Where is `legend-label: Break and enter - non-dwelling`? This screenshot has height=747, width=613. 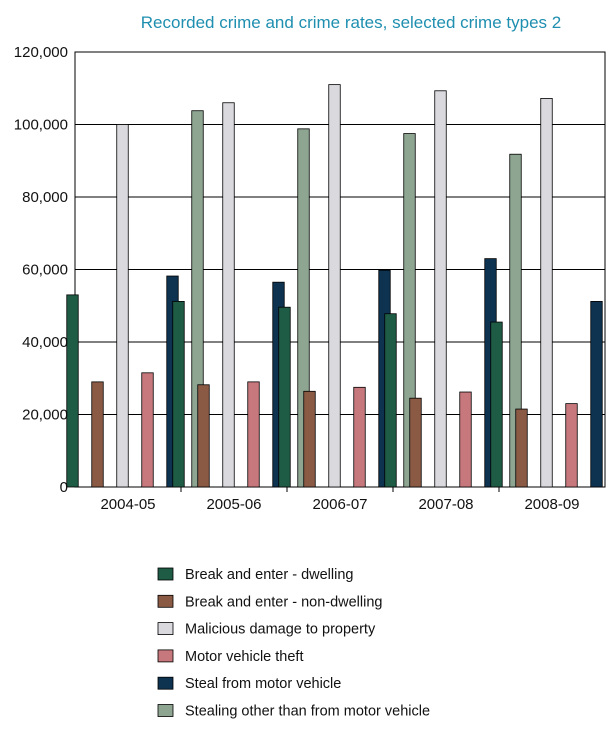
legend-label: Break and enter - non-dwelling is located at coordinates (283, 602).